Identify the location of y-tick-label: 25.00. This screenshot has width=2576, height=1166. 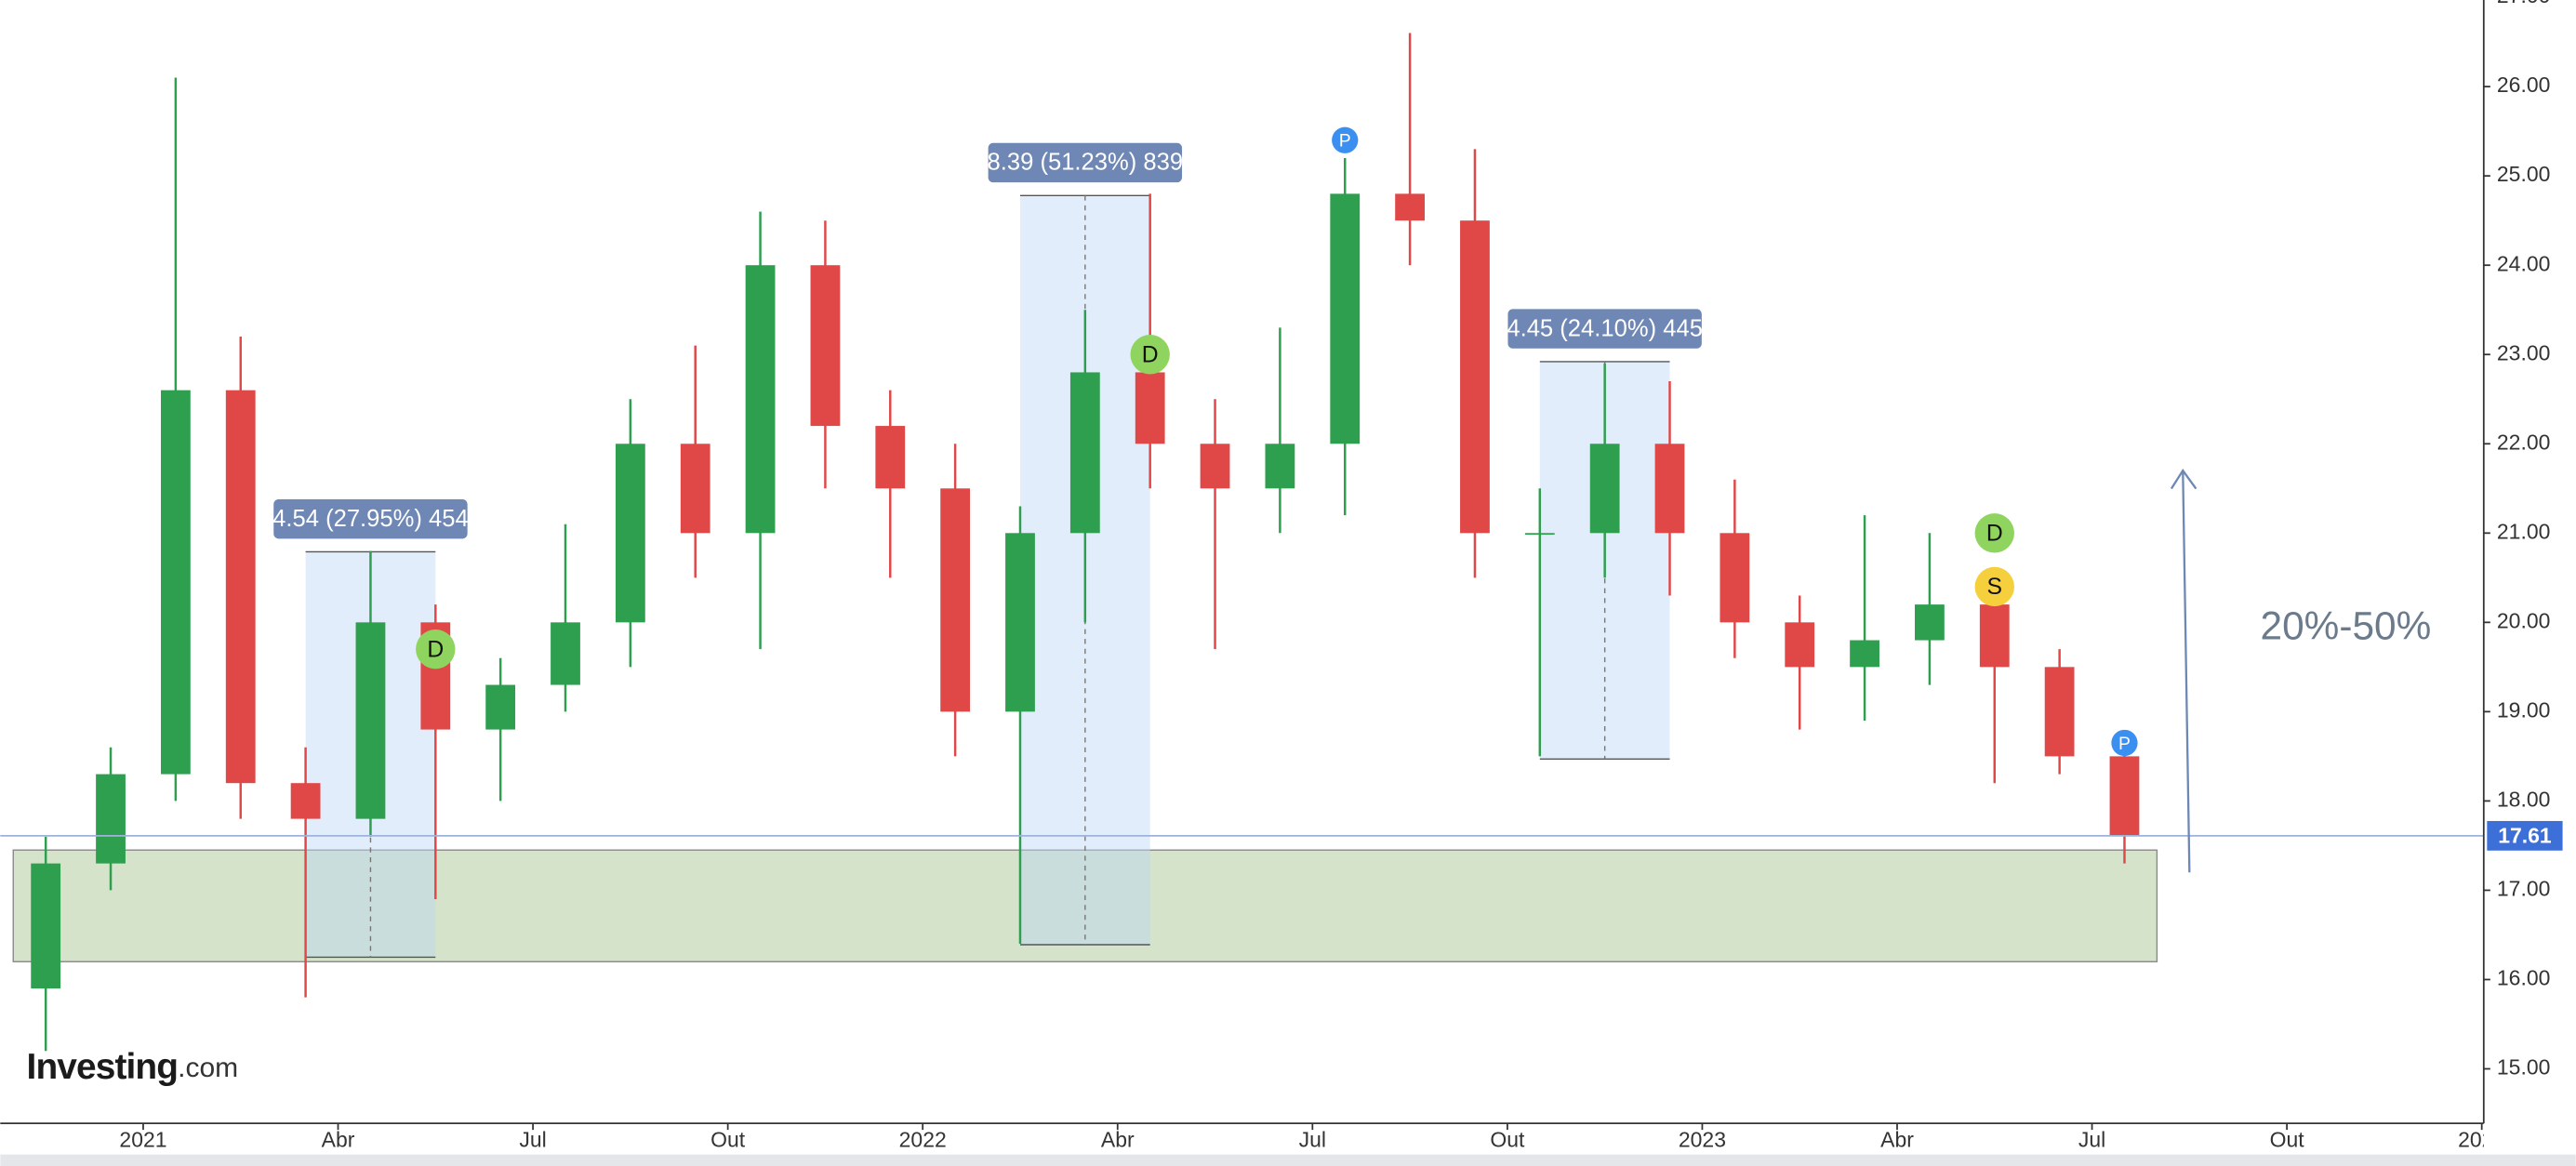
(2523, 174).